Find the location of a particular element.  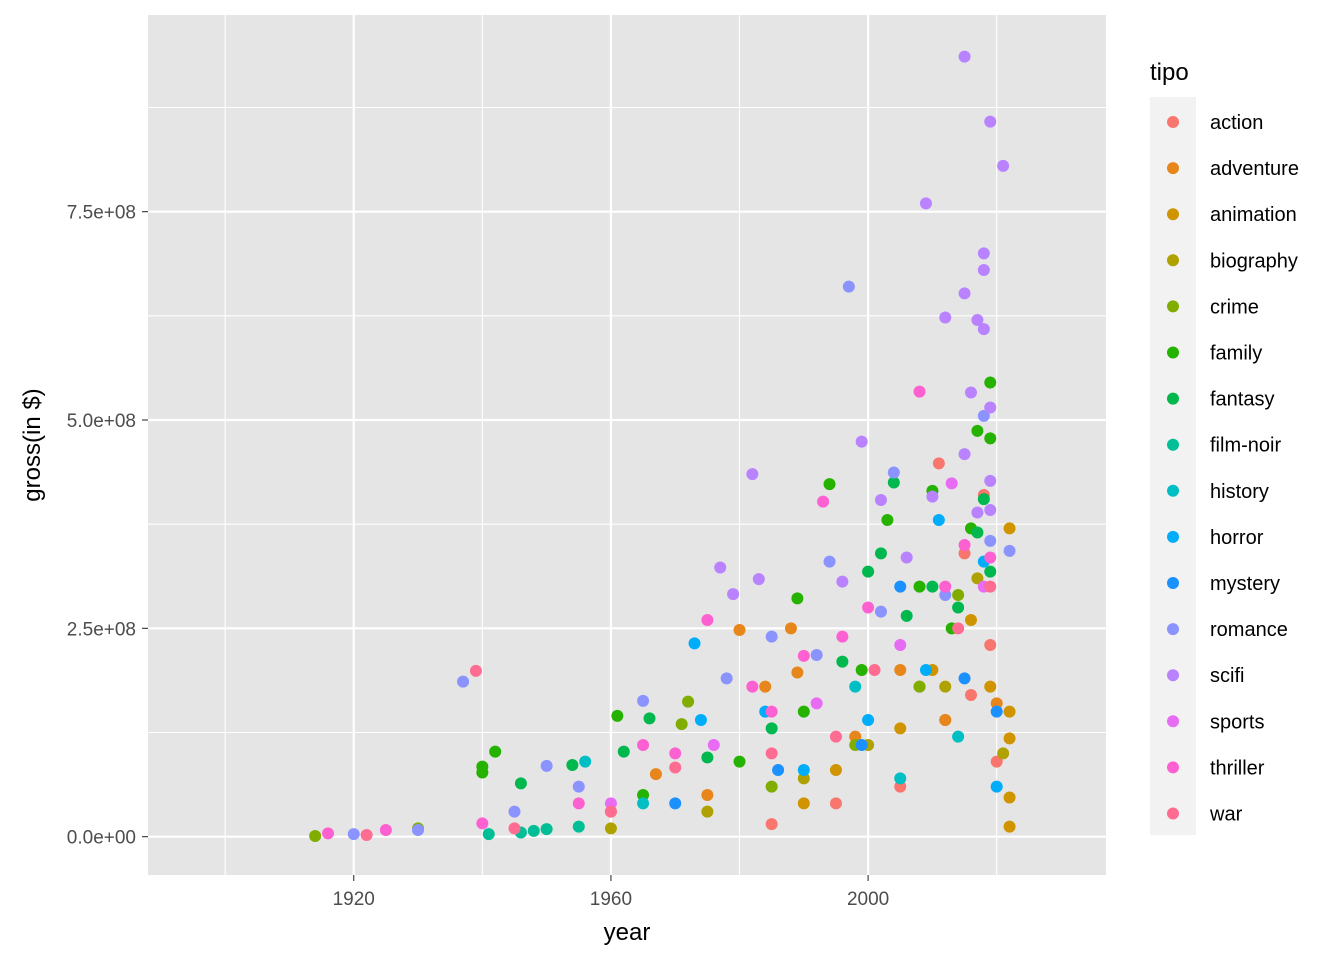

legend-item: film-noir is located at coordinates (1224, 446).